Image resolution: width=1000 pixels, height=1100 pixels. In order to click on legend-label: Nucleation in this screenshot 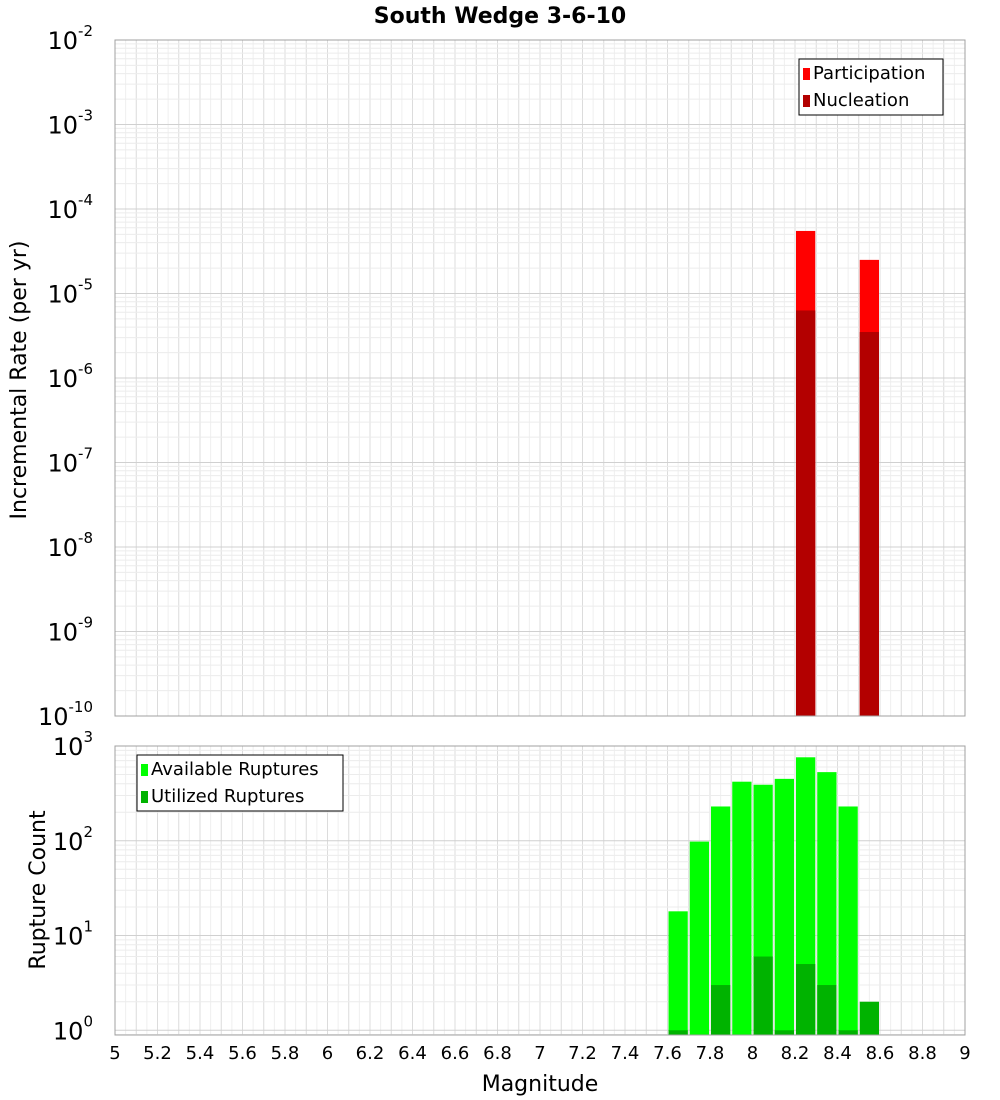, I will do `click(861, 100)`.